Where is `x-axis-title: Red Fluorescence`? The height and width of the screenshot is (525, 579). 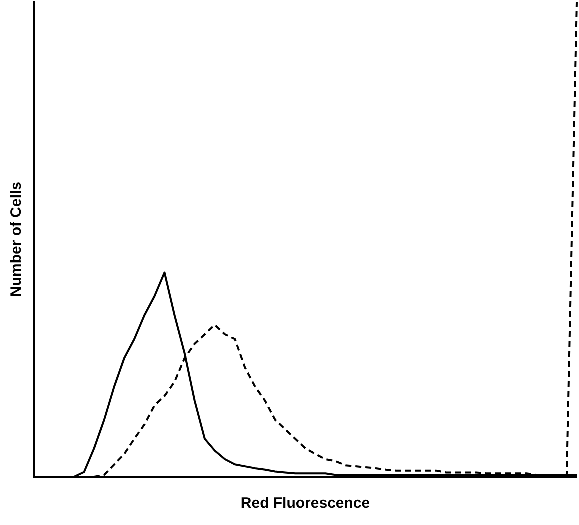 x-axis-title: Red Fluorescence is located at coordinates (305, 503).